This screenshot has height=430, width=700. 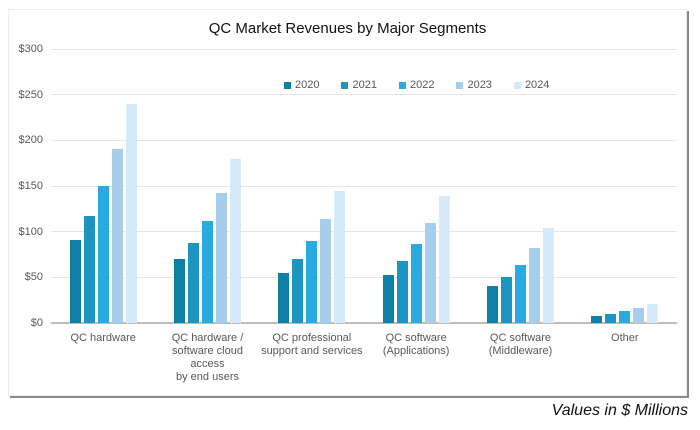 What do you see at coordinates (479, 85) in the screenshot?
I see `legend-label: 2023` at bounding box center [479, 85].